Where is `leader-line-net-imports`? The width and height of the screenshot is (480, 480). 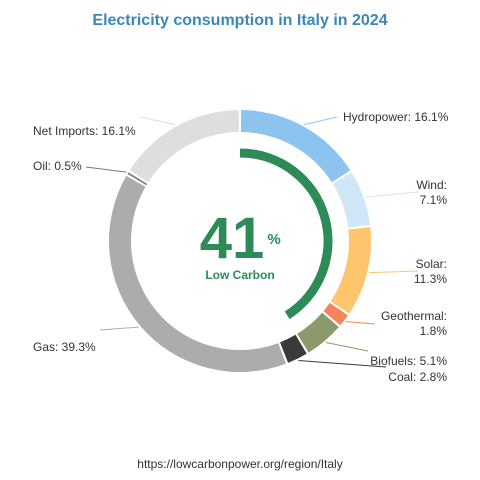 leader-line-net-imports is located at coordinates (157, 121).